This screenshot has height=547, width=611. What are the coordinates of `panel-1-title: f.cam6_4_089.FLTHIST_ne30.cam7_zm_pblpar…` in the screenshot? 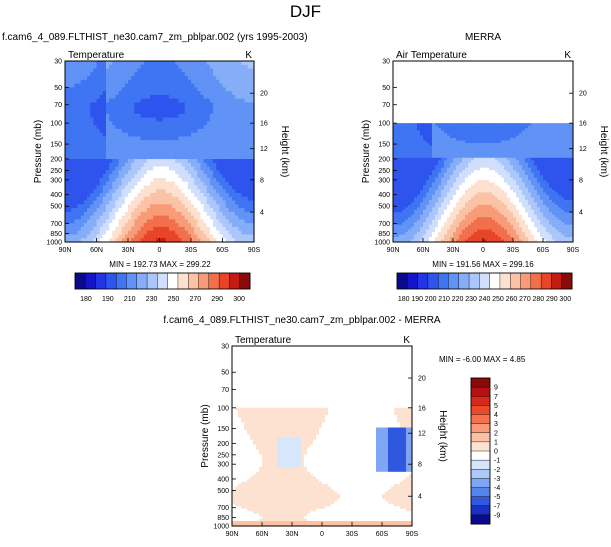 It's located at (155, 37).